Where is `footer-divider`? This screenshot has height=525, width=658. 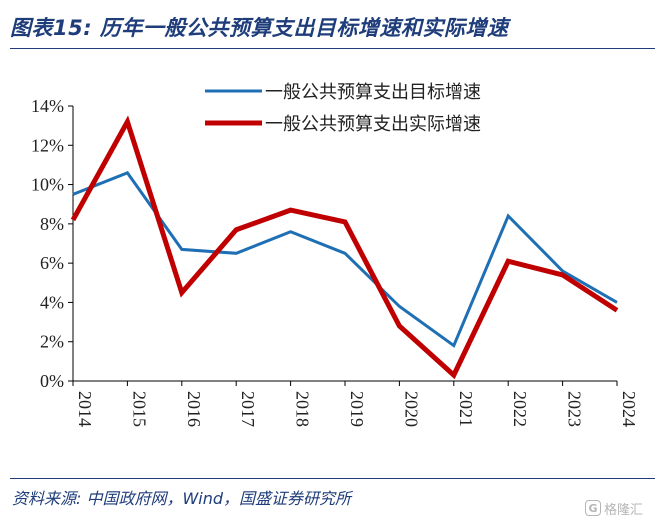
footer-divider is located at coordinates (332, 478).